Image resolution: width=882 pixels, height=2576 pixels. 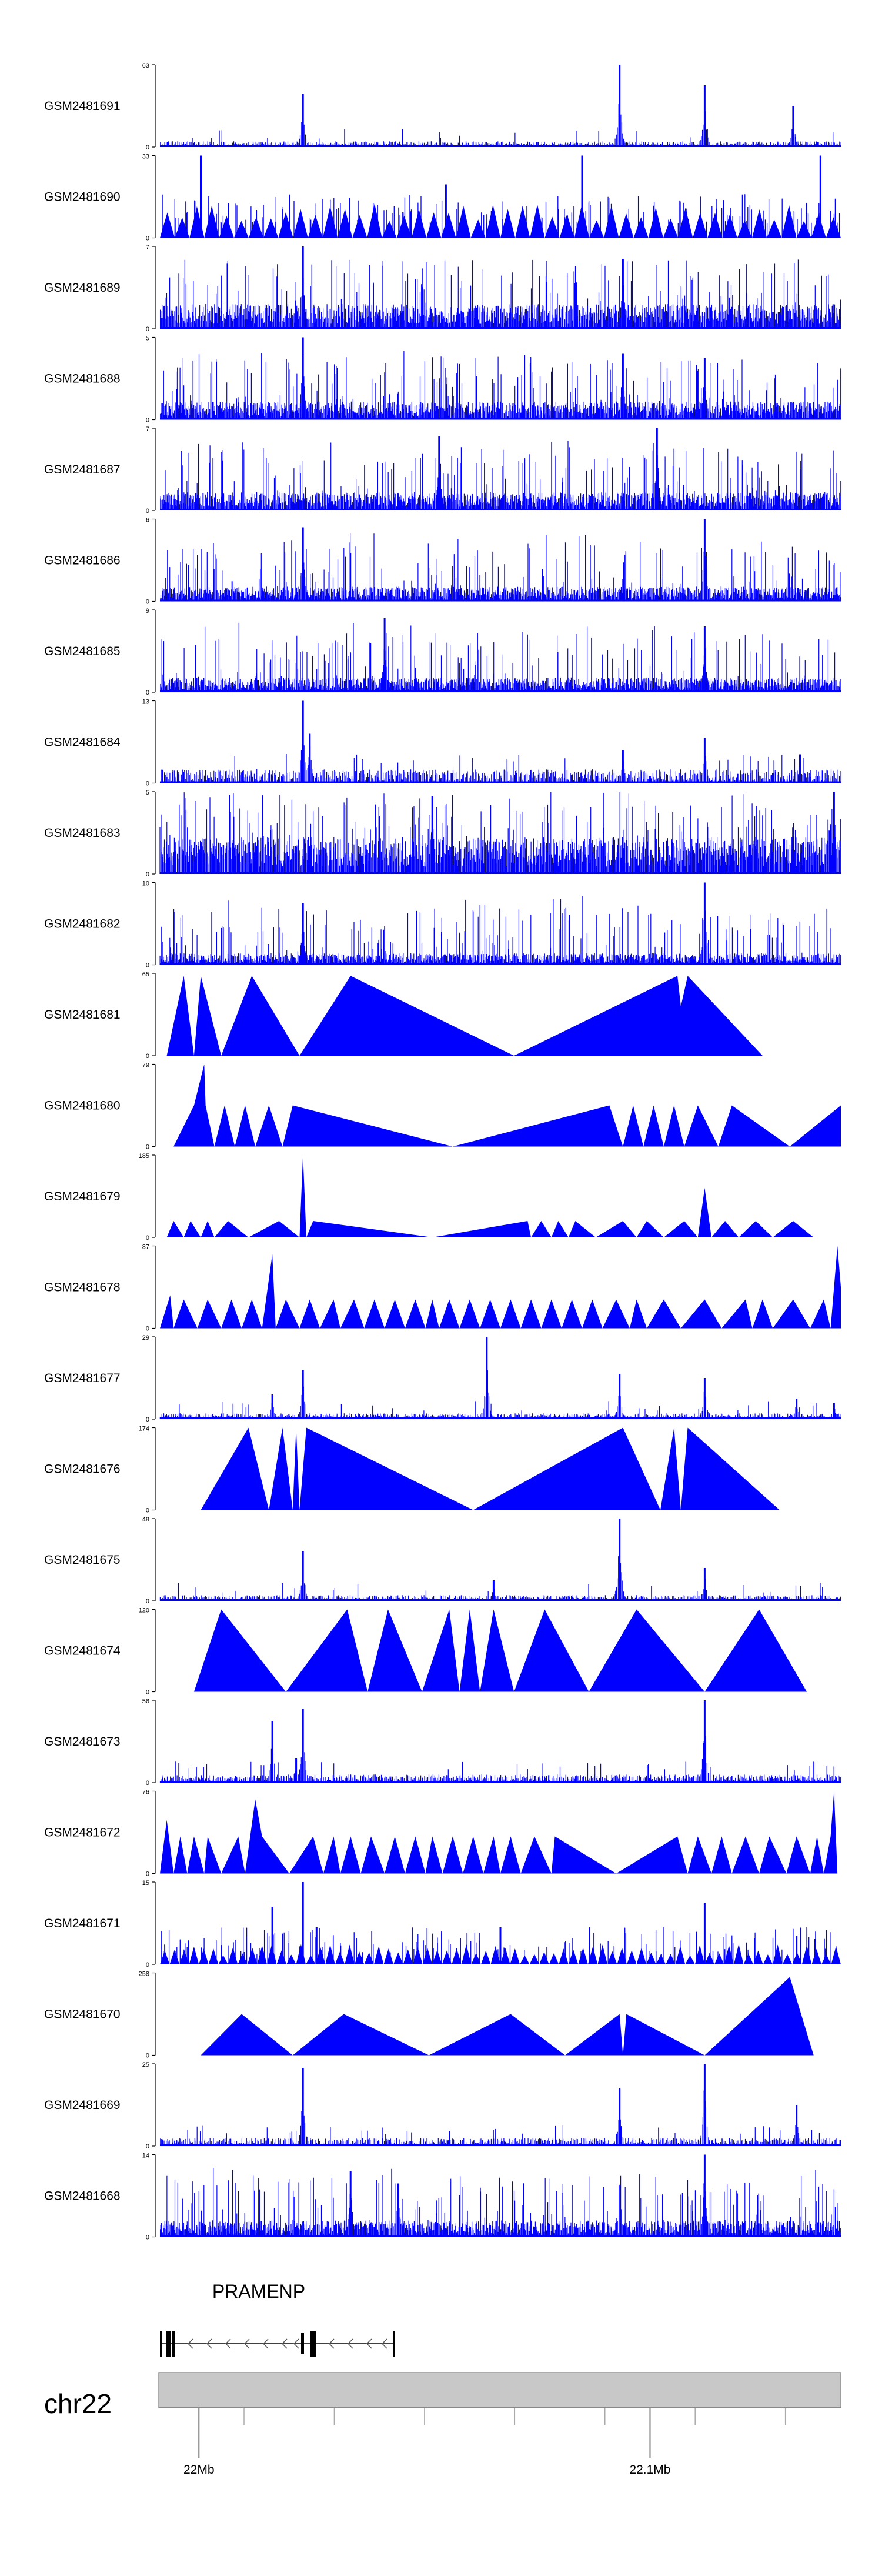 What do you see at coordinates (82, 1196) in the screenshot?
I see `track-label: GSM2481679` at bounding box center [82, 1196].